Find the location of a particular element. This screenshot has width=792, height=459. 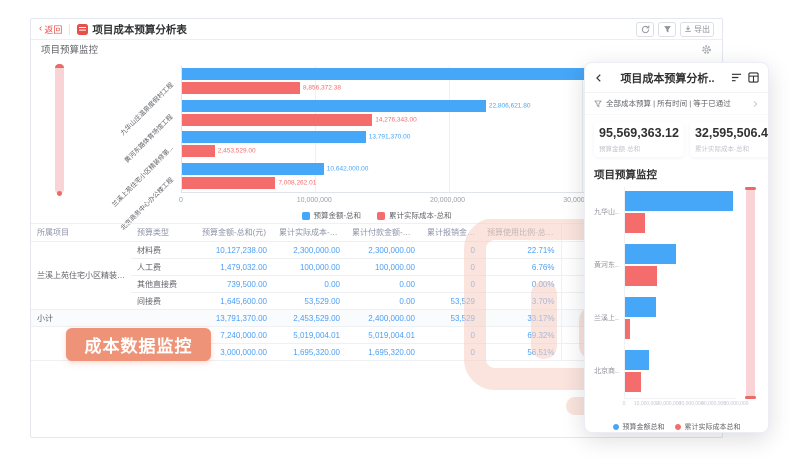

legend-label: 预算金额总和 is located at coordinates (643, 427).